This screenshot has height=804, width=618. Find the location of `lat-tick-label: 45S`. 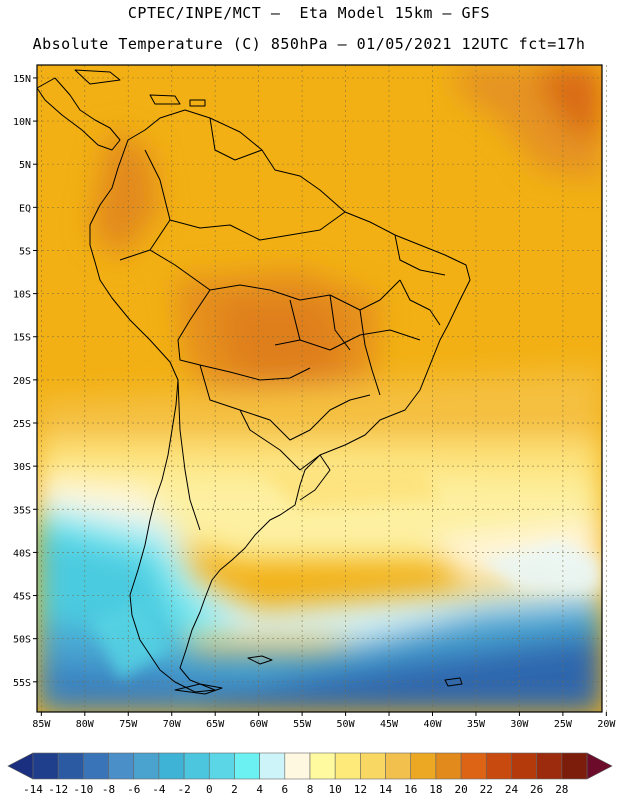

lat-tick-label: 45S is located at coordinates (22, 597).